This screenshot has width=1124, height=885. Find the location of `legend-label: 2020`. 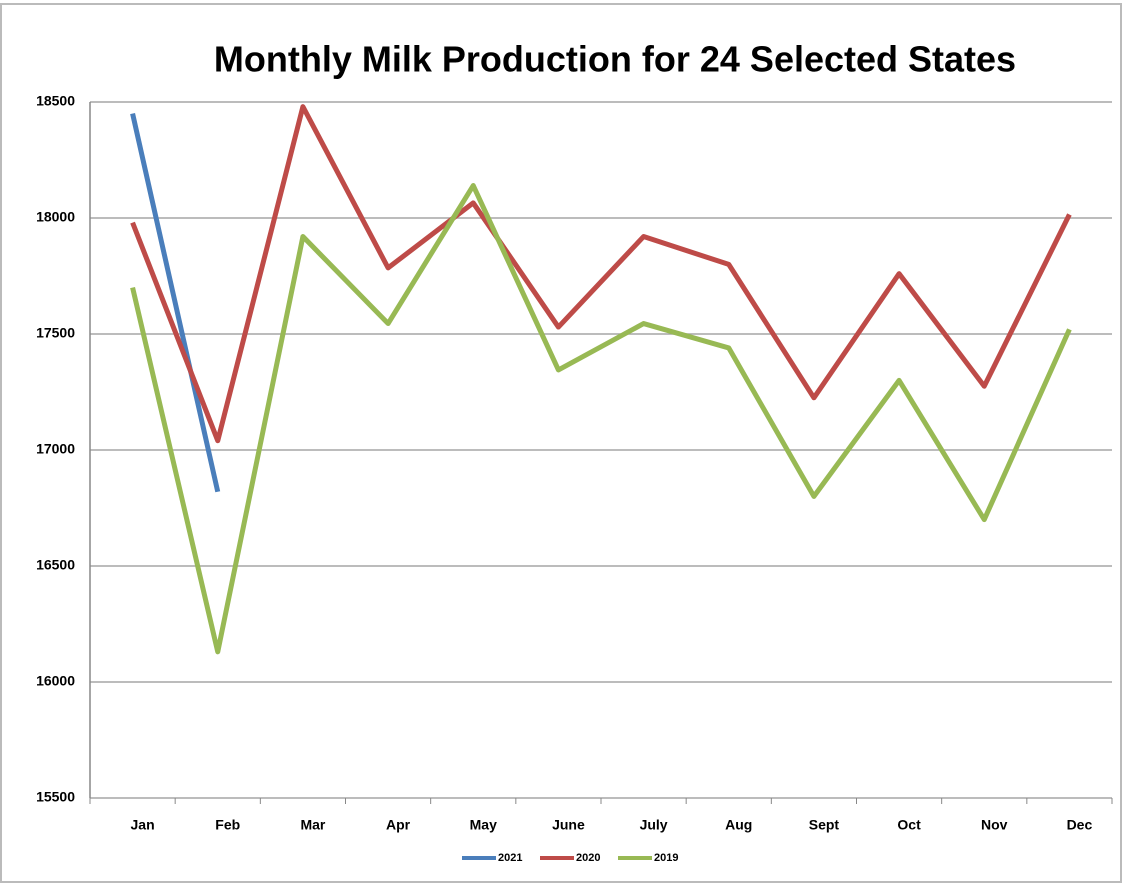

legend-label: 2020 is located at coordinates (588, 858).